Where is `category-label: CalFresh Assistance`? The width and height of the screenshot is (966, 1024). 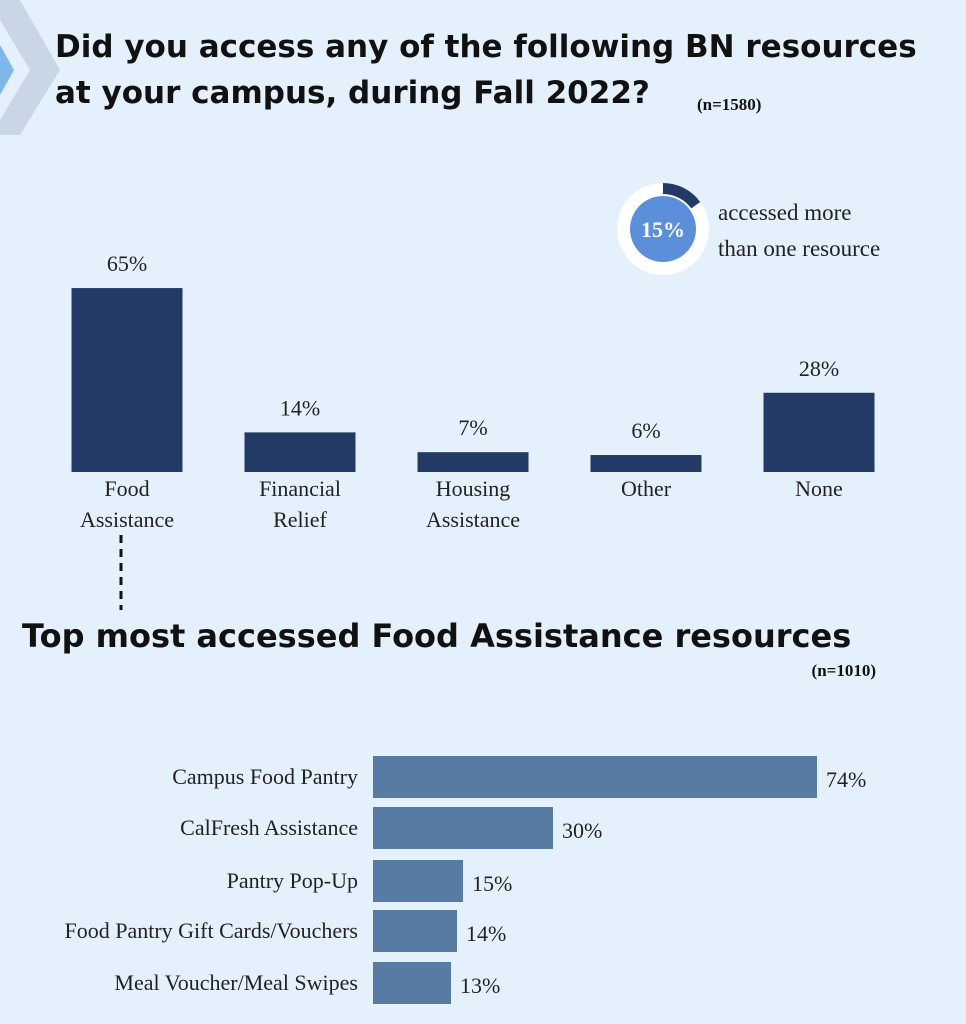
category-label: CalFresh Assistance is located at coordinates (269, 827).